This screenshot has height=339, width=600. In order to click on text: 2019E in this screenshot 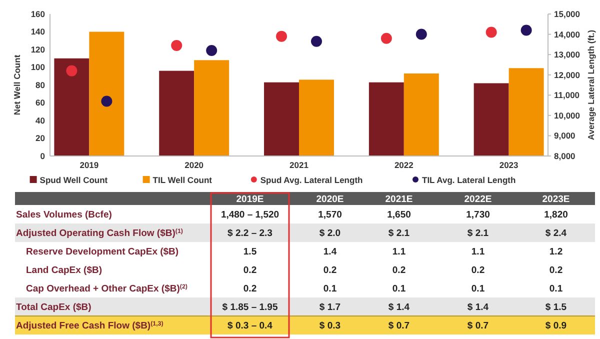, I will do `click(250, 199)`.